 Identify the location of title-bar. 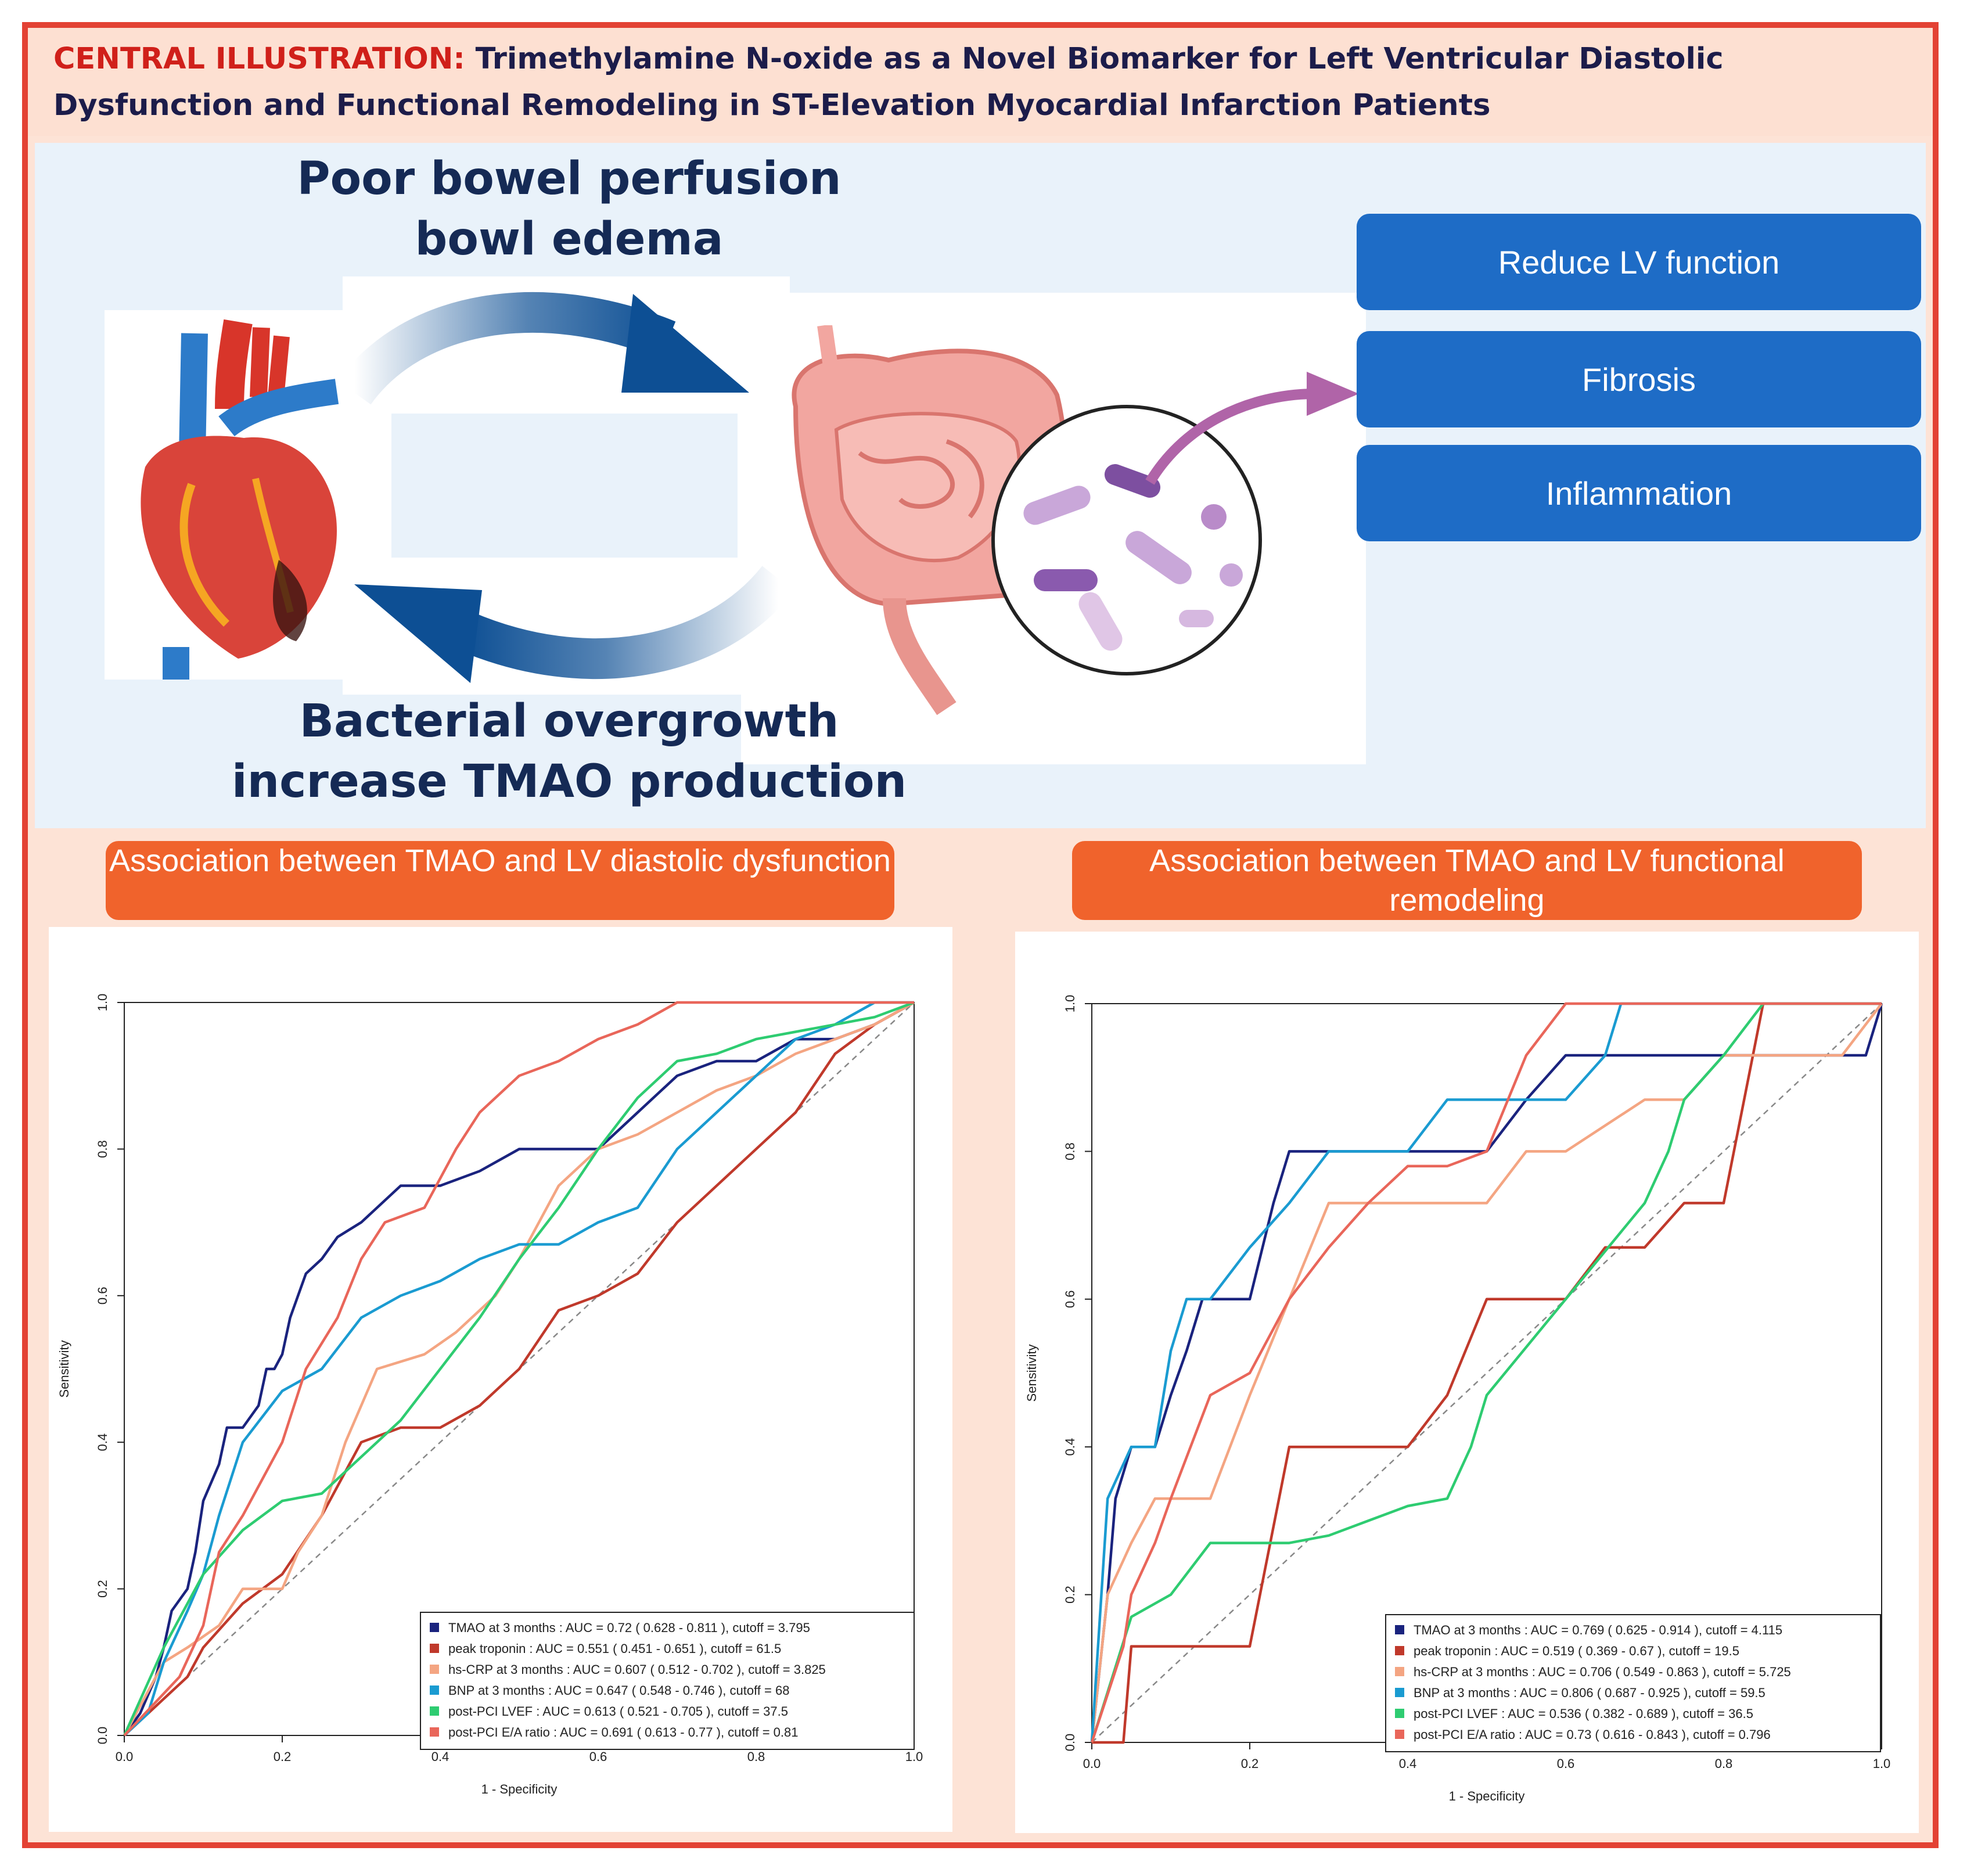
(981, 82).